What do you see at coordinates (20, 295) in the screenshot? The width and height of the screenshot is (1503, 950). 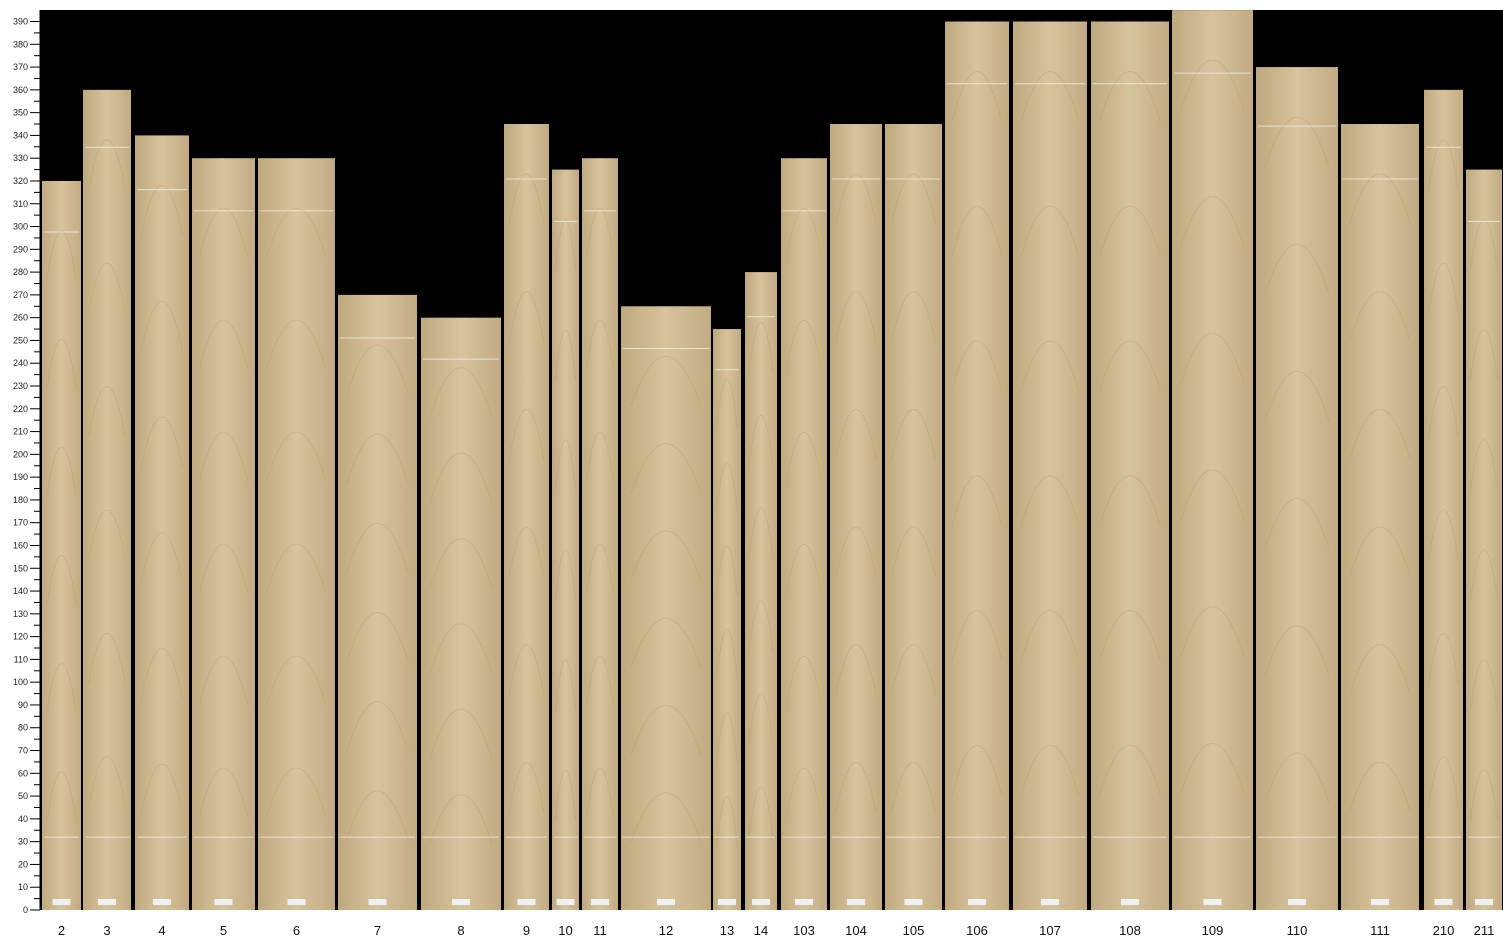 I see `y-tick-label: 270` at bounding box center [20, 295].